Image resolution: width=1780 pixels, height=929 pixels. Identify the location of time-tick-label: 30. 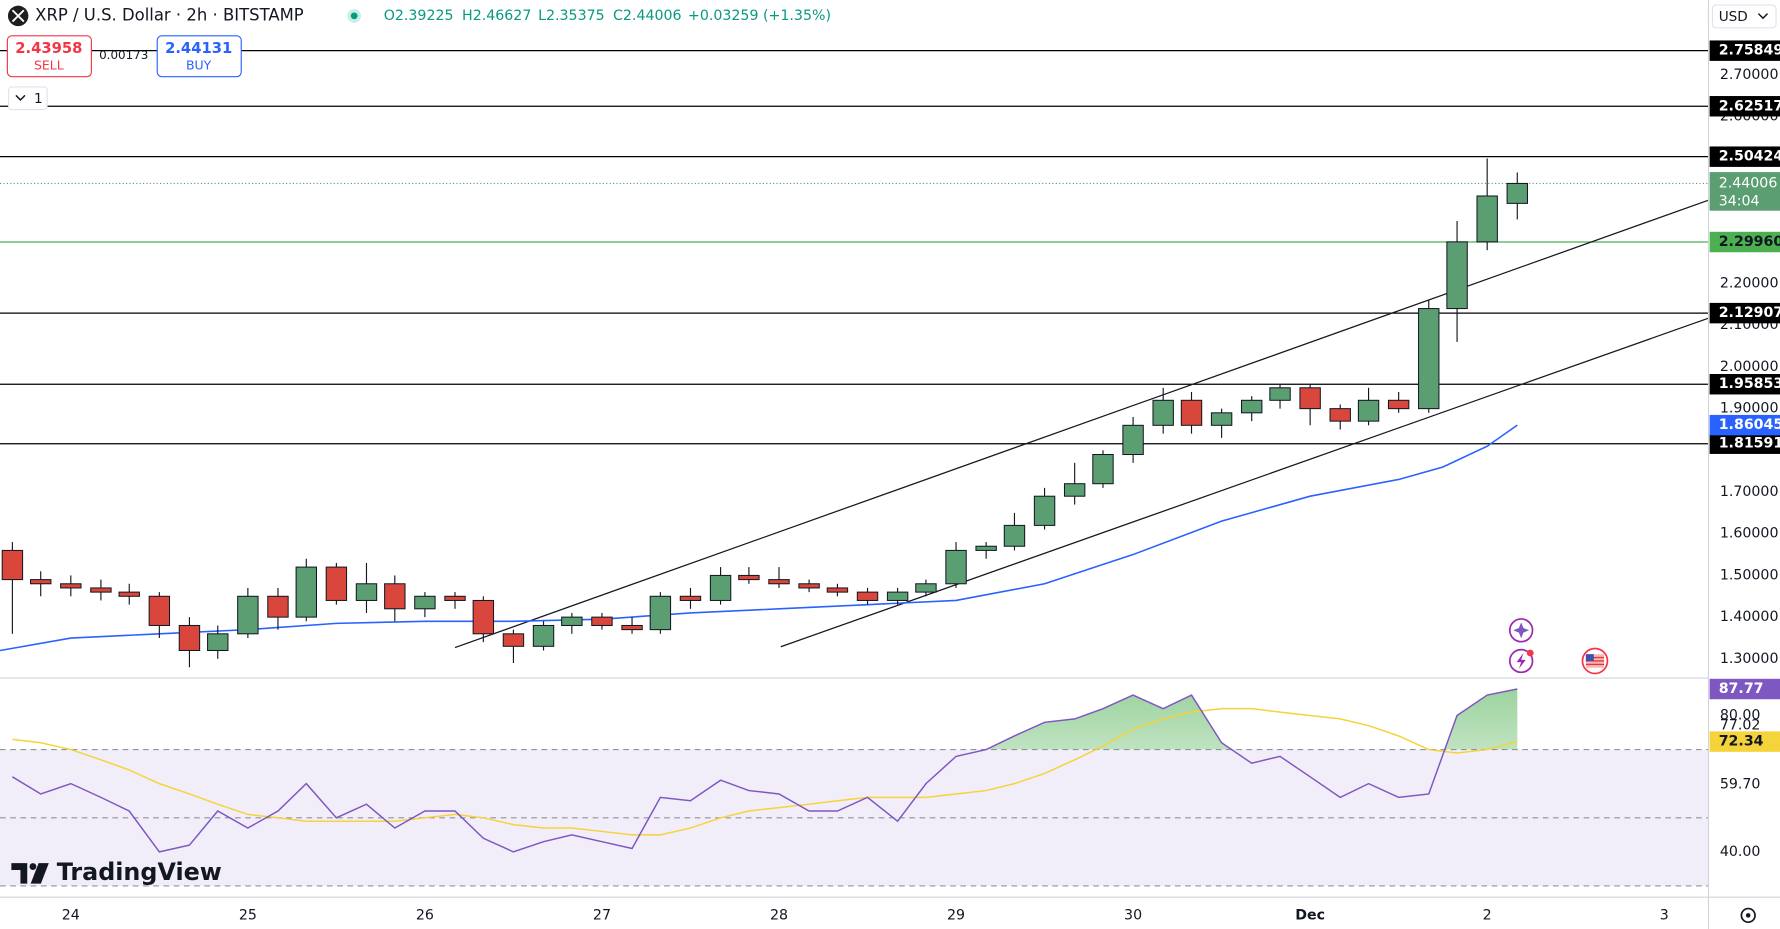
(1133, 915).